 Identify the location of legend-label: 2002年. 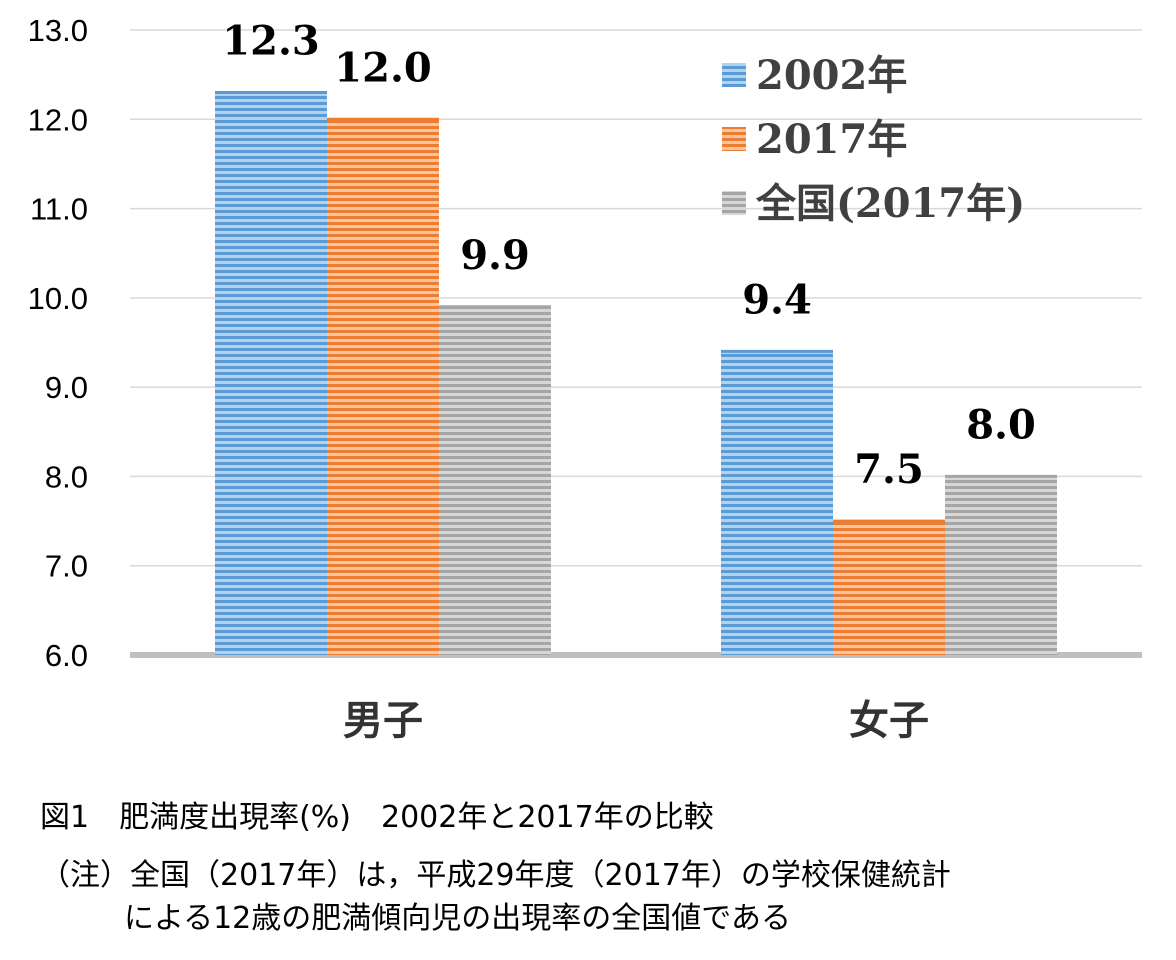
(831, 75).